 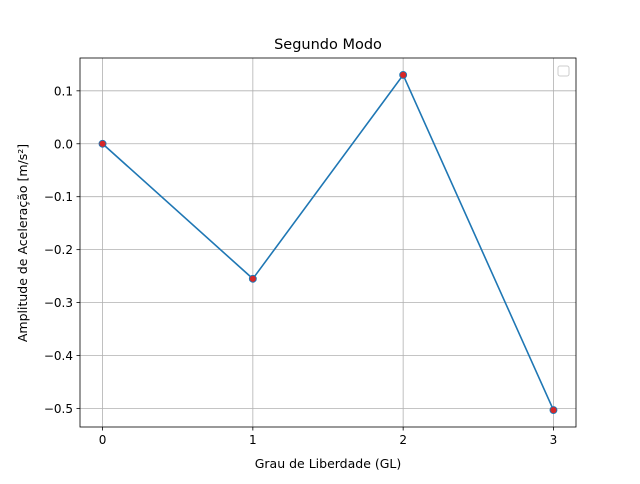 I want to click on y-tick-label: −0.2, so click(x=58, y=250).